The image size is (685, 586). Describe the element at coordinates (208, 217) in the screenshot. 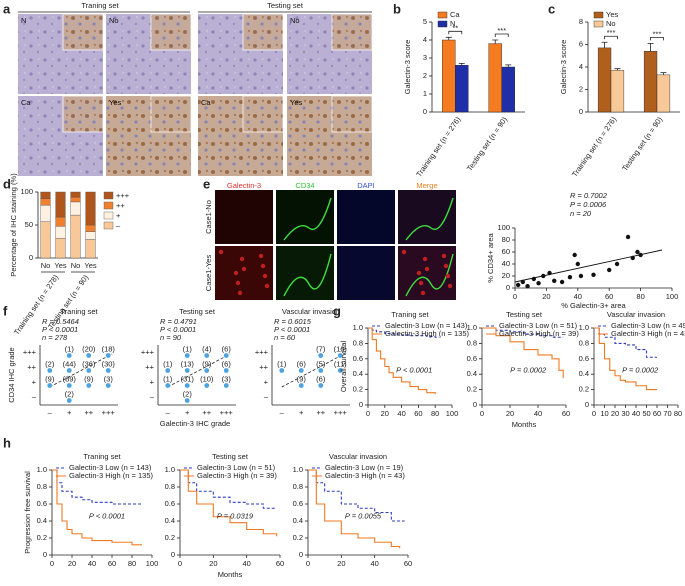

I see `row-label: Case1-No` at that location.